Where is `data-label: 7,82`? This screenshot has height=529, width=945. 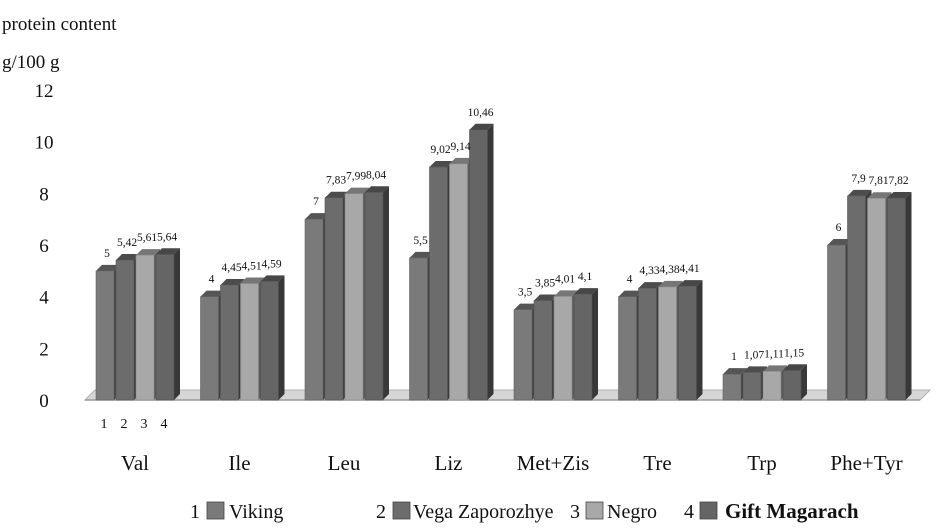 data-label: 7,82 is located at coordinates (898, 181).